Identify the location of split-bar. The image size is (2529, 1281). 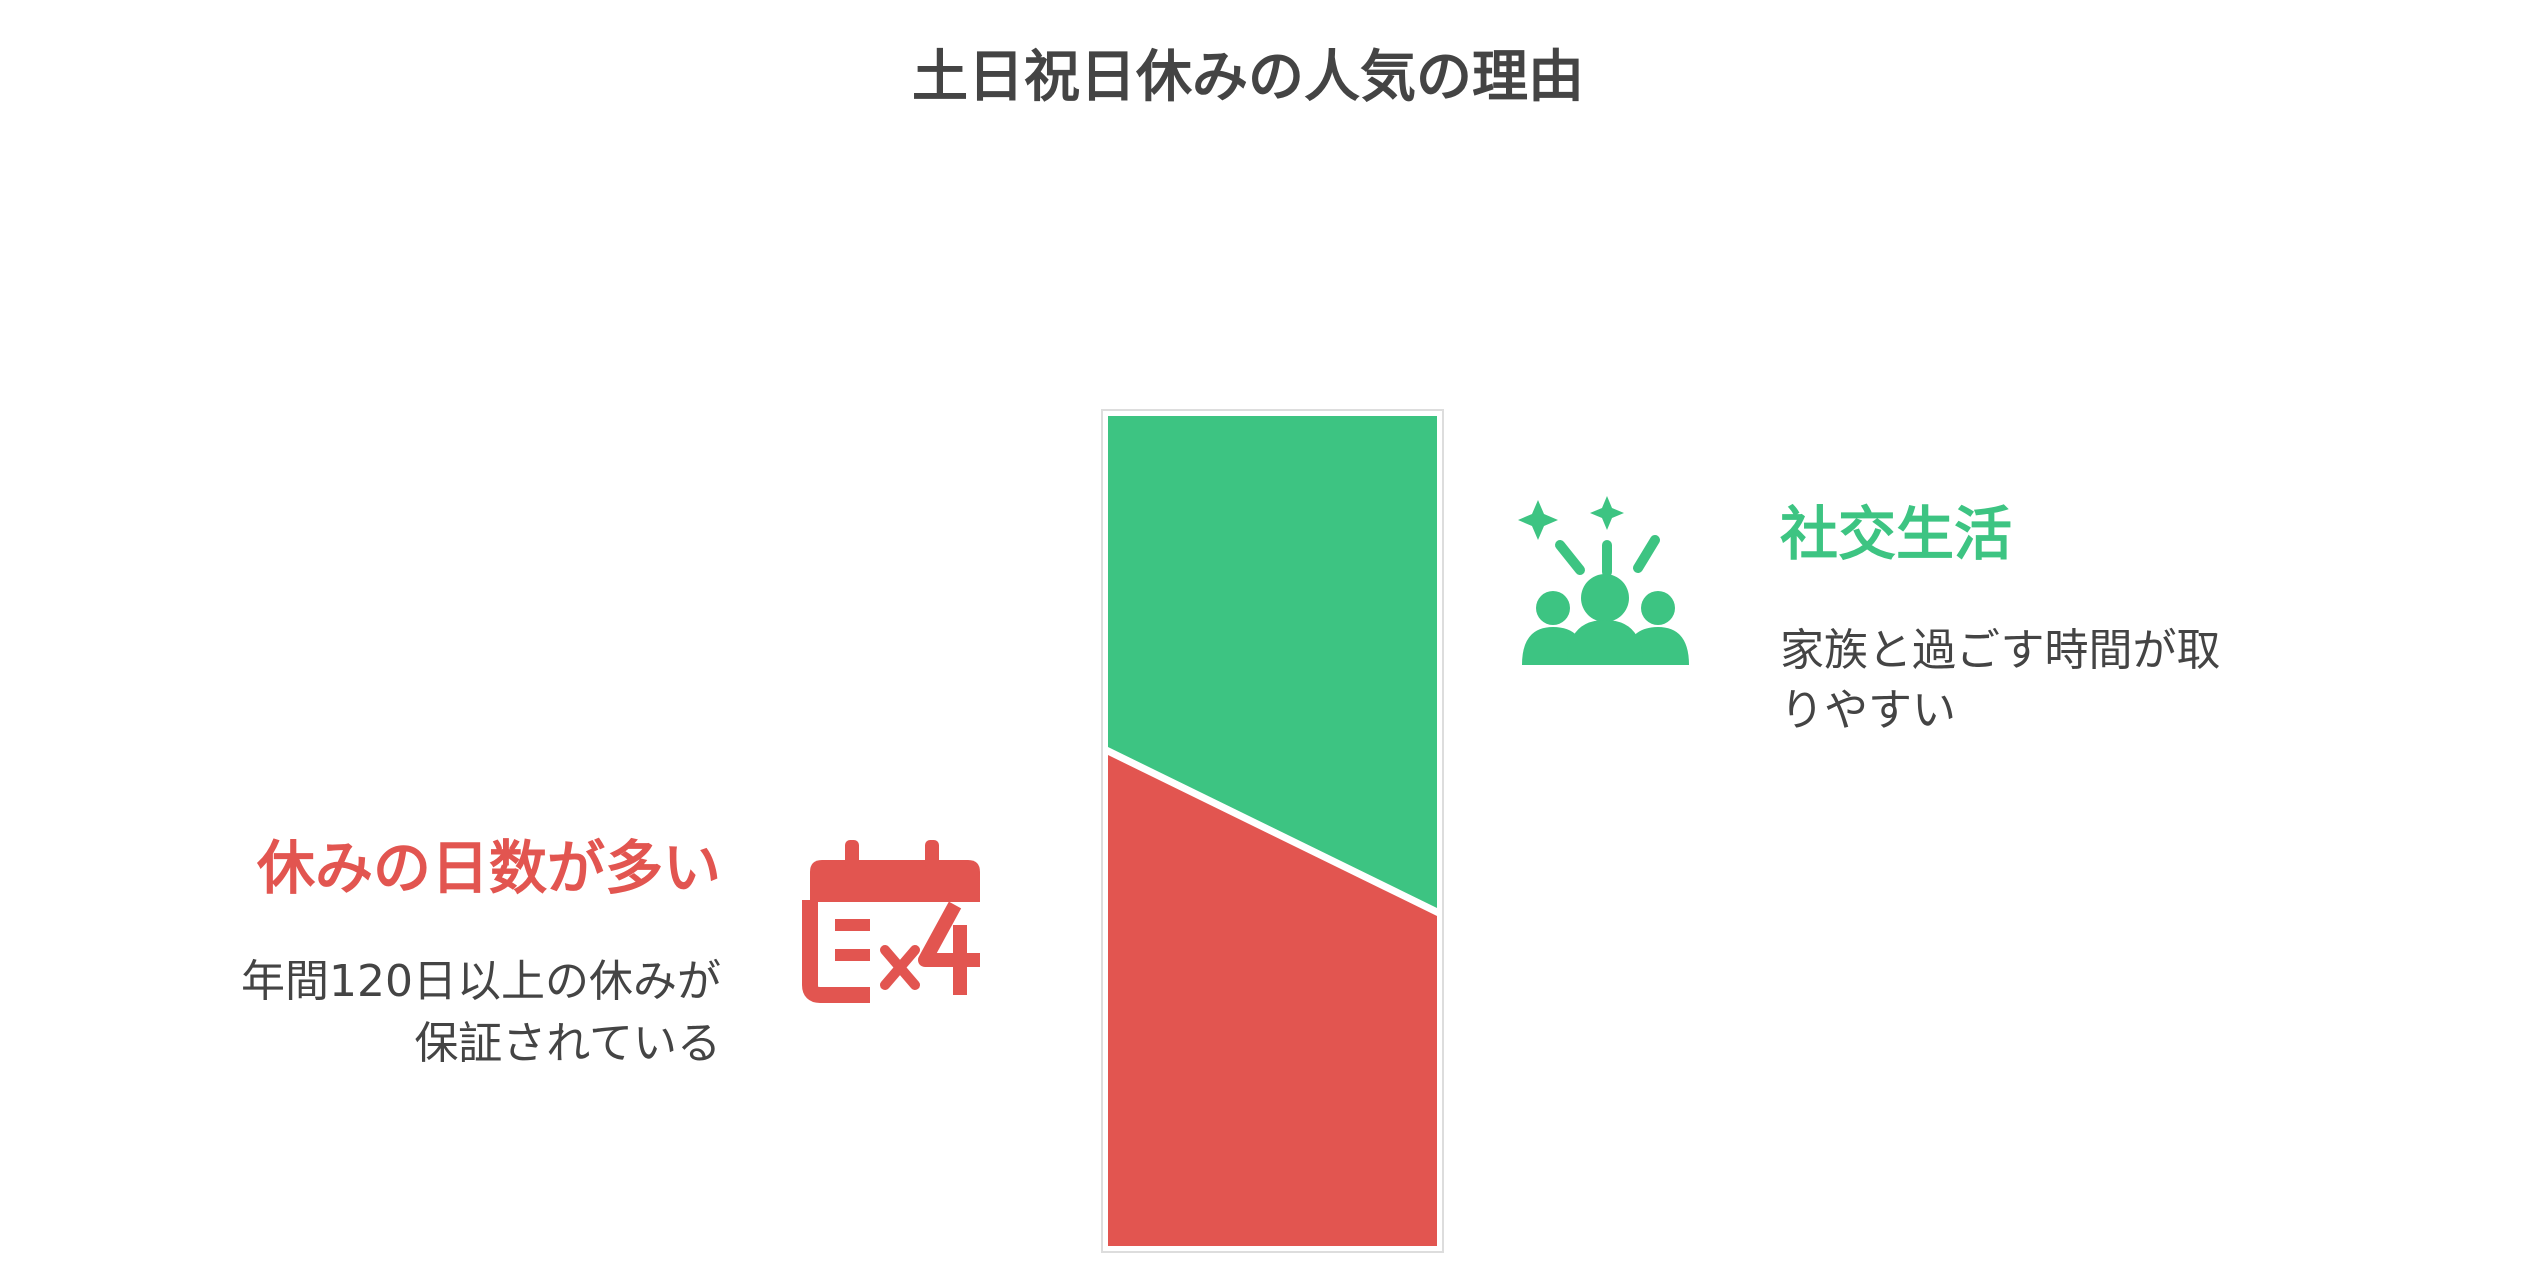
(1272, 831).